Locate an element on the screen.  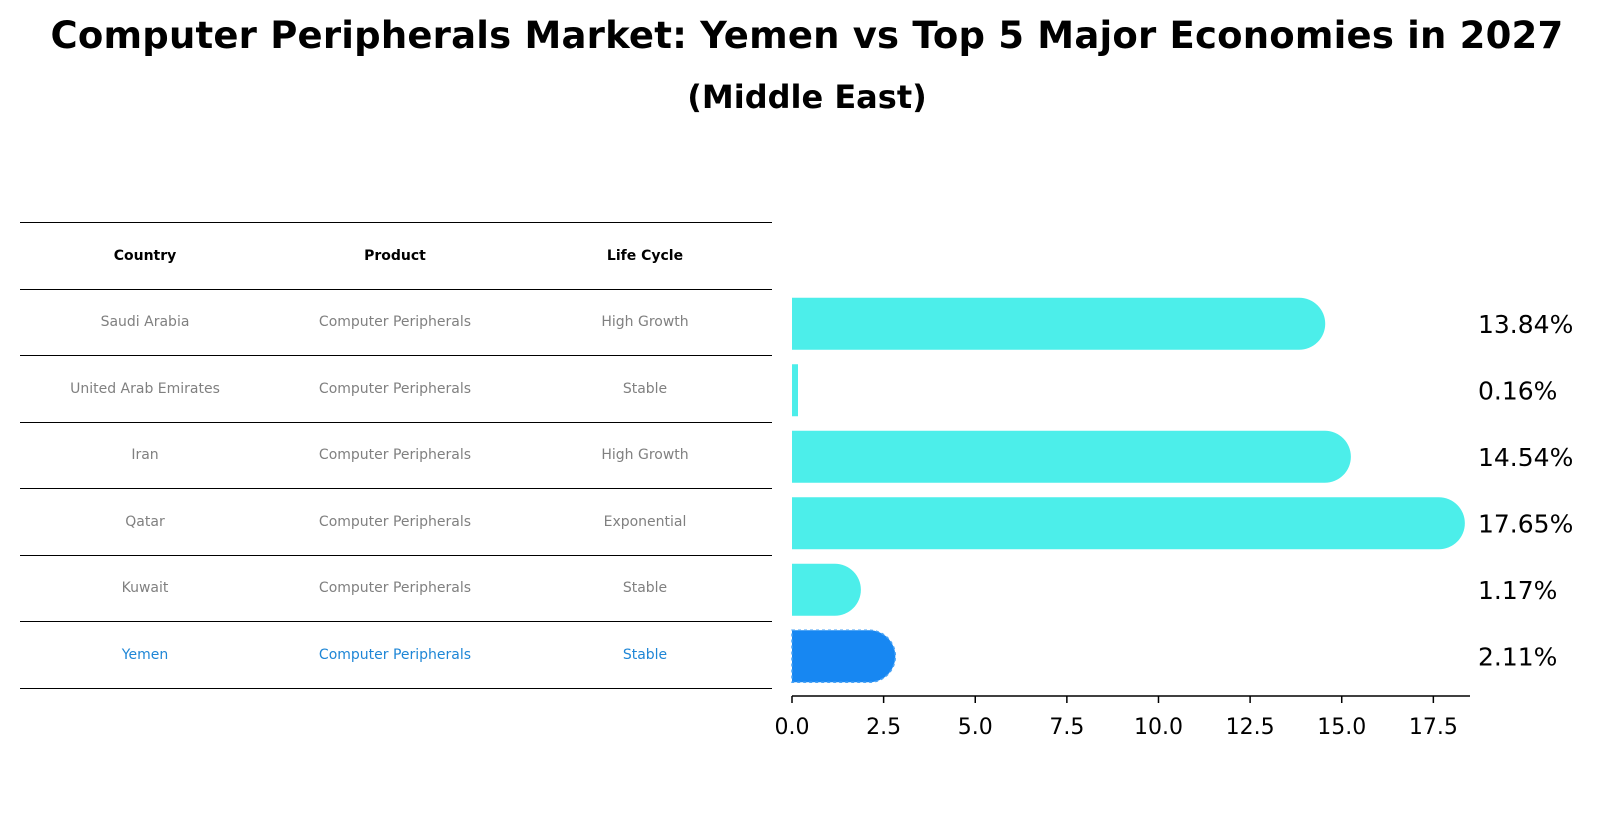
header-product: Product is located at coordinates (395, 255).